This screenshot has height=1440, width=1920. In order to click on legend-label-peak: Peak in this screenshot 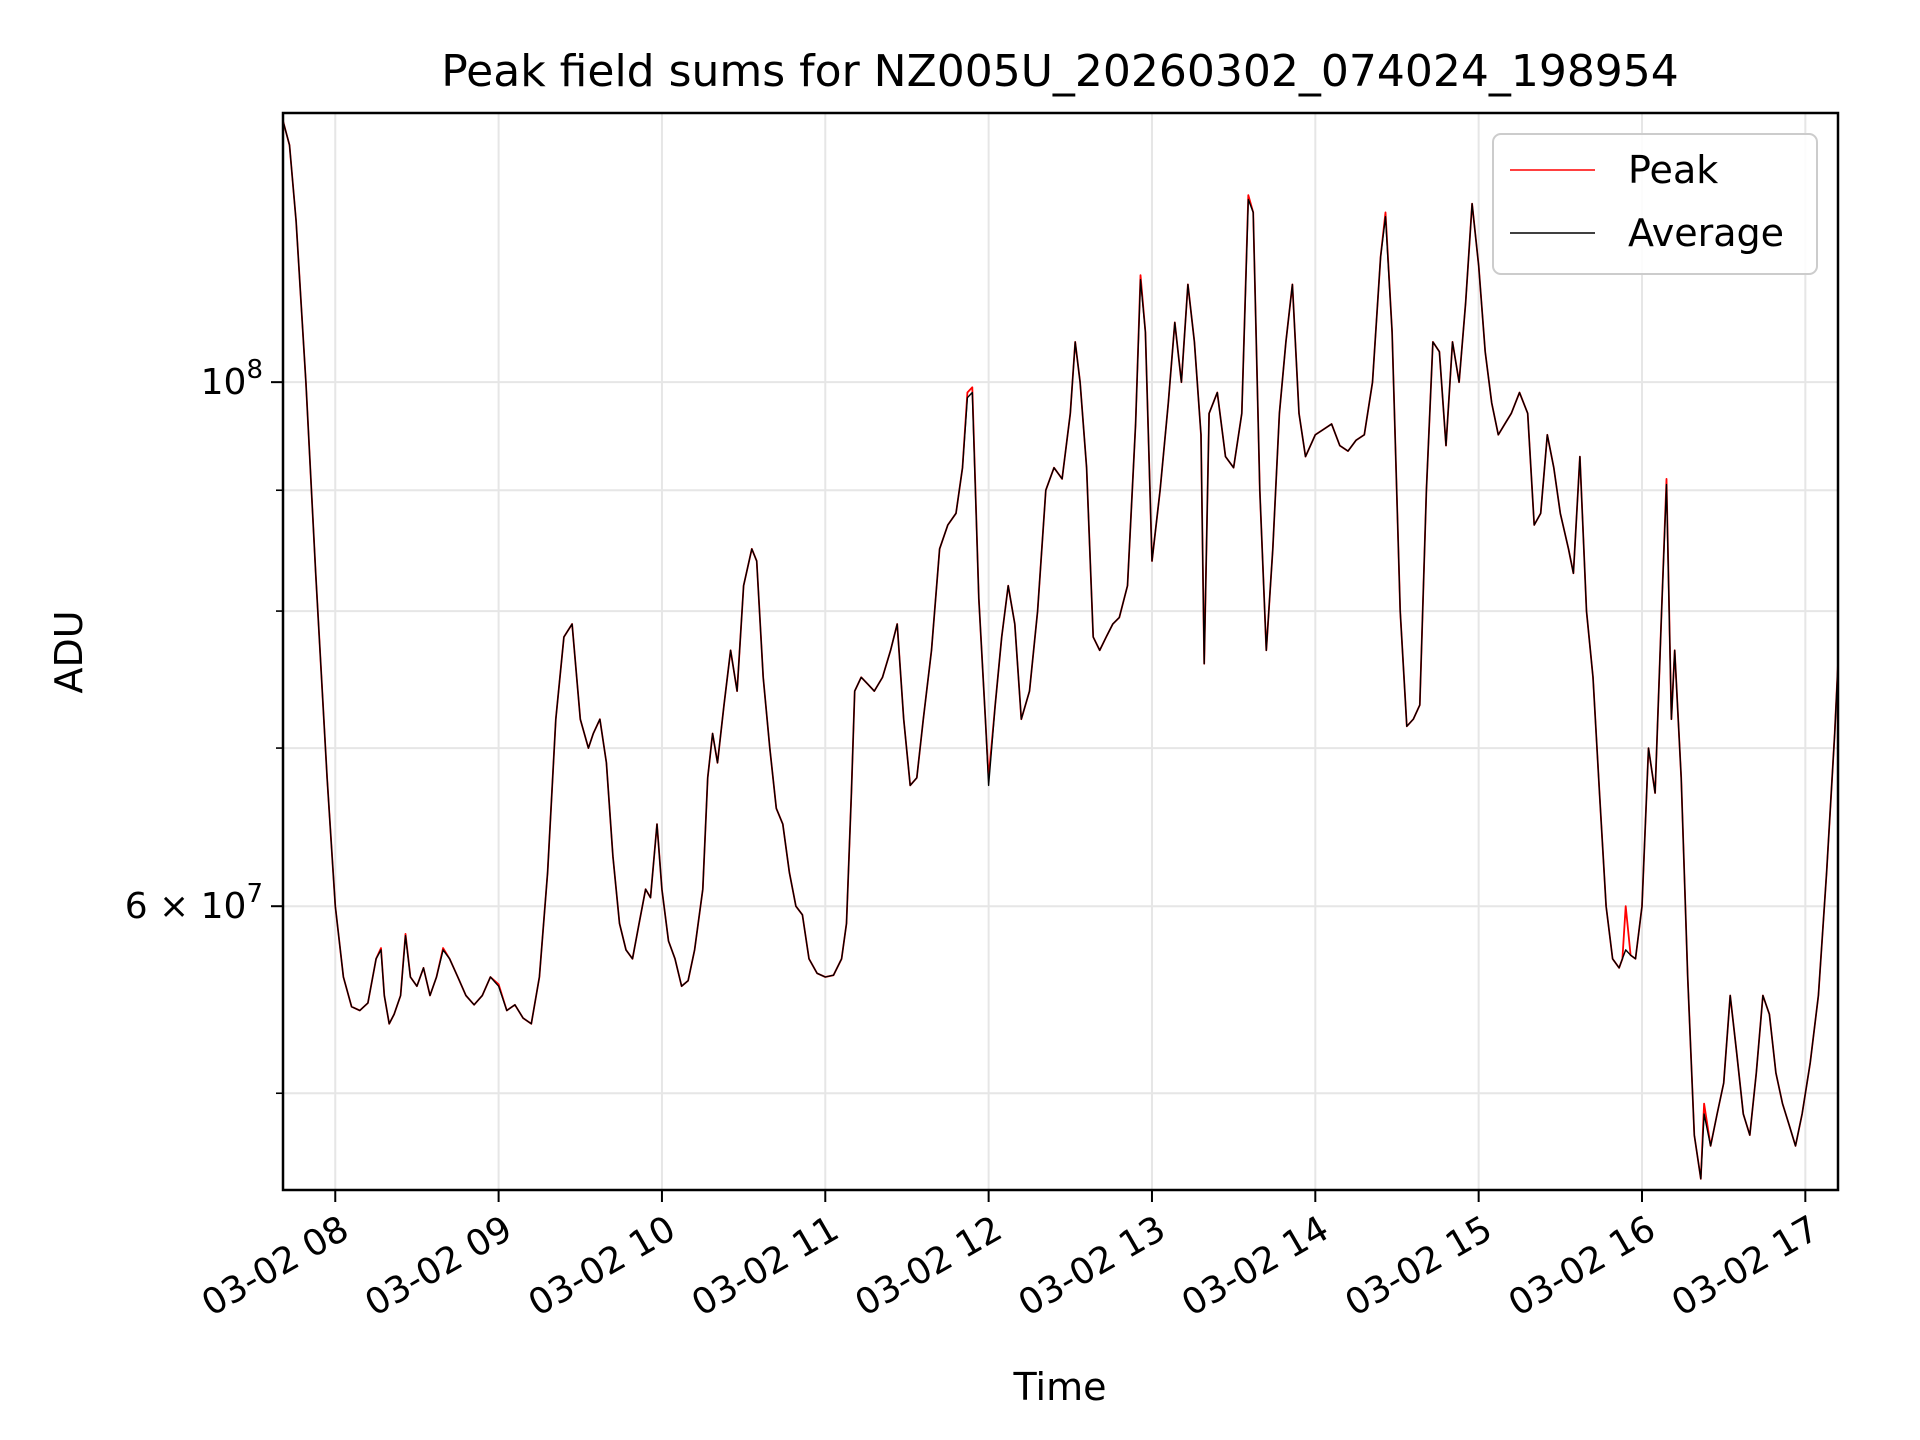, I will do `click(1673, 170)`.